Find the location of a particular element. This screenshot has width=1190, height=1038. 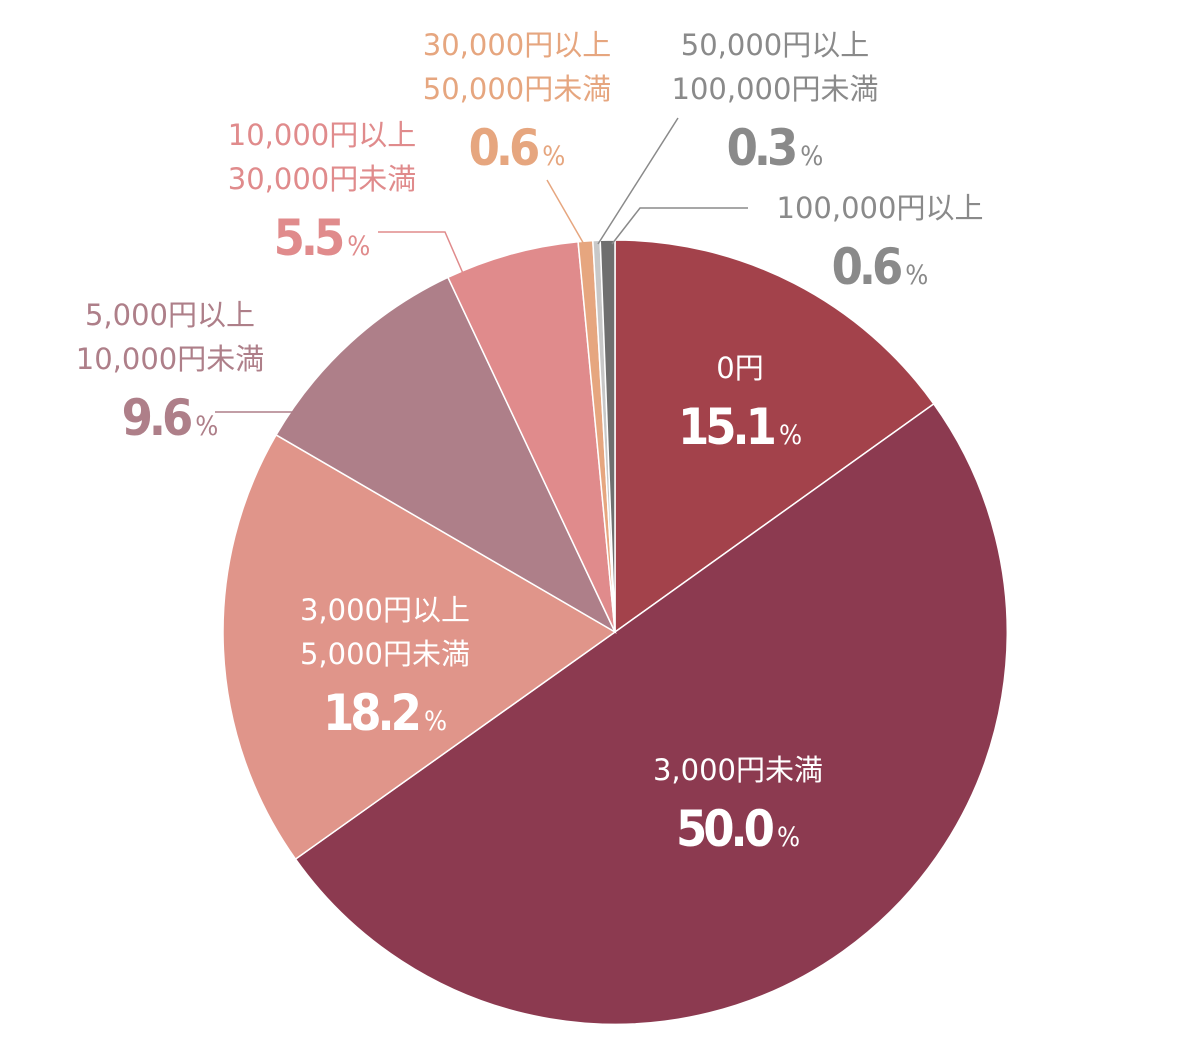

slice-label-text: 50,000円未満 is located at coordinates (517, 89).